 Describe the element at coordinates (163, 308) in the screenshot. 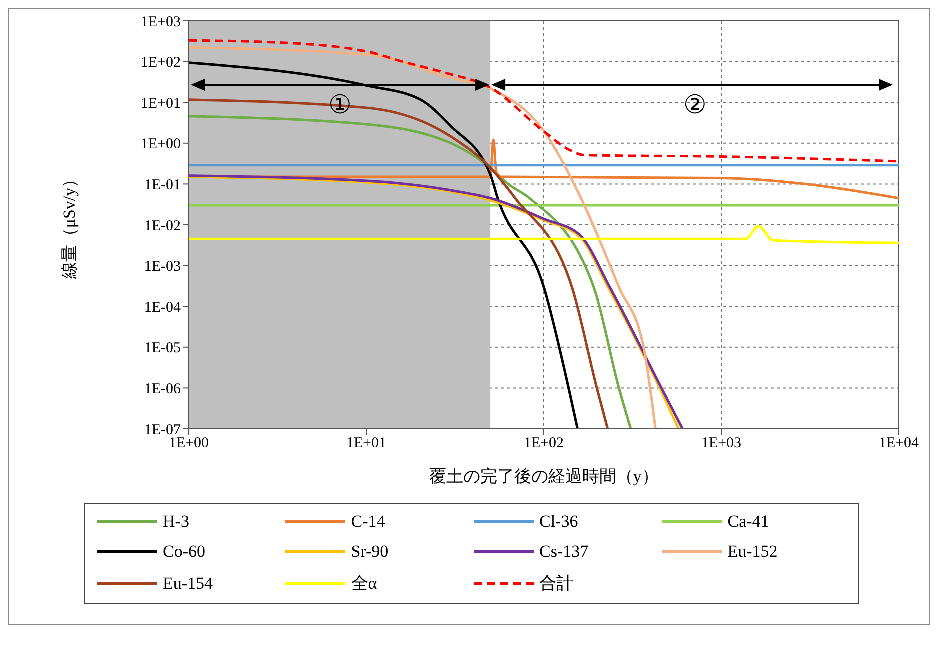

I see `y-tick-label: 1E-04` at that location.